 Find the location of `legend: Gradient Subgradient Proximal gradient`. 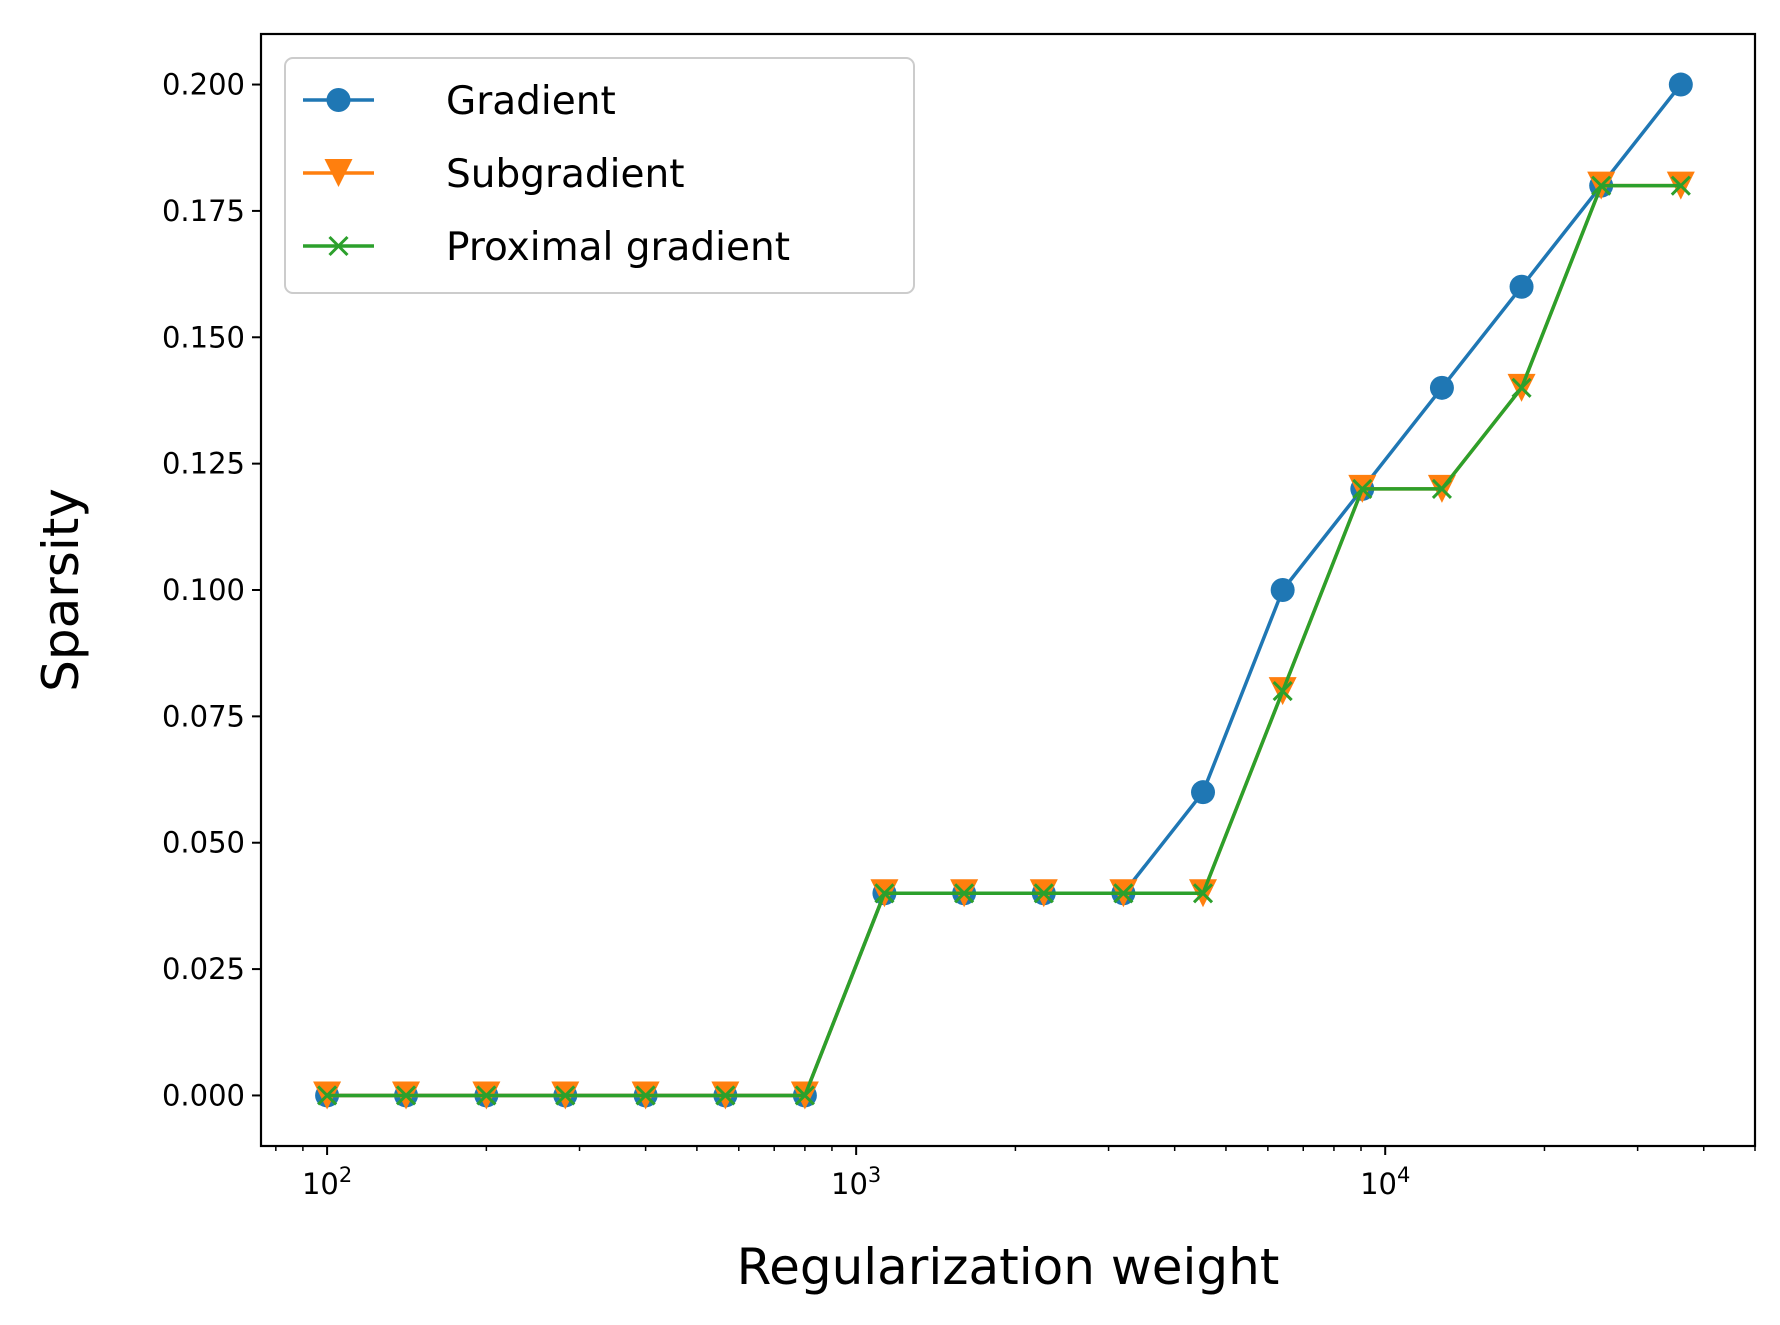

legend: Gradient Subgradient Proximal gradient is located at coordinates (599, 175).